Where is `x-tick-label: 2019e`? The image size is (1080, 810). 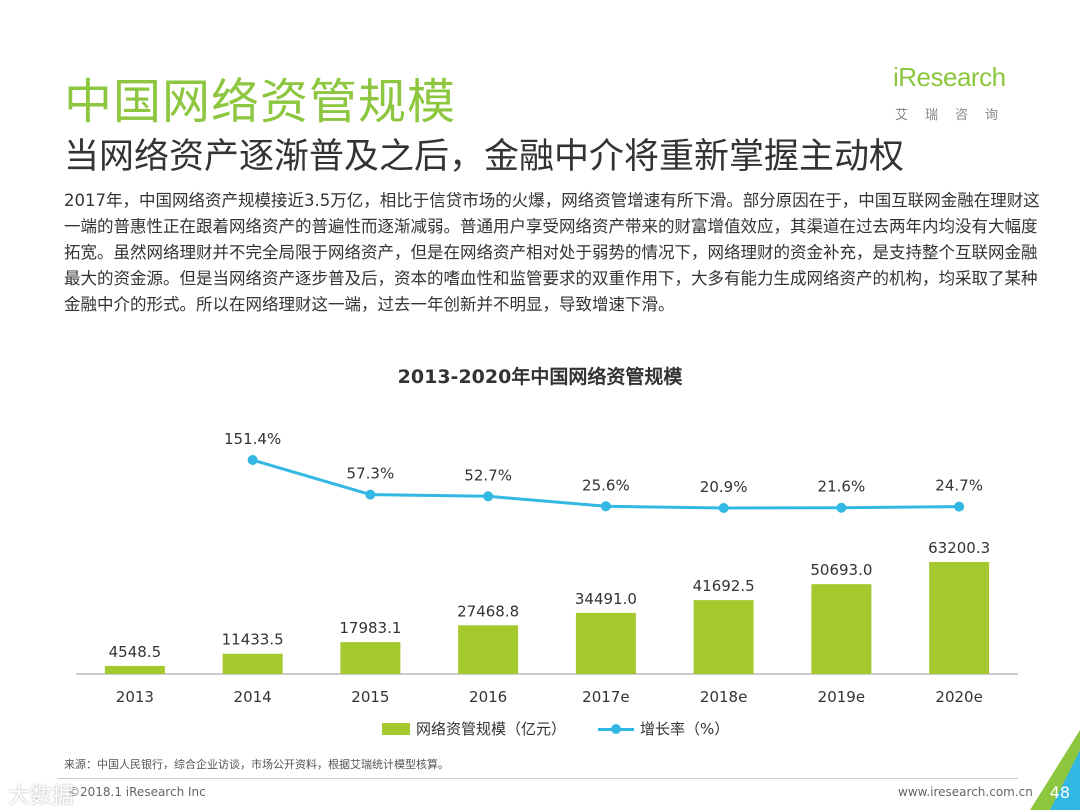 x-tick-label: 2019e is located at coordinates (841, 697).